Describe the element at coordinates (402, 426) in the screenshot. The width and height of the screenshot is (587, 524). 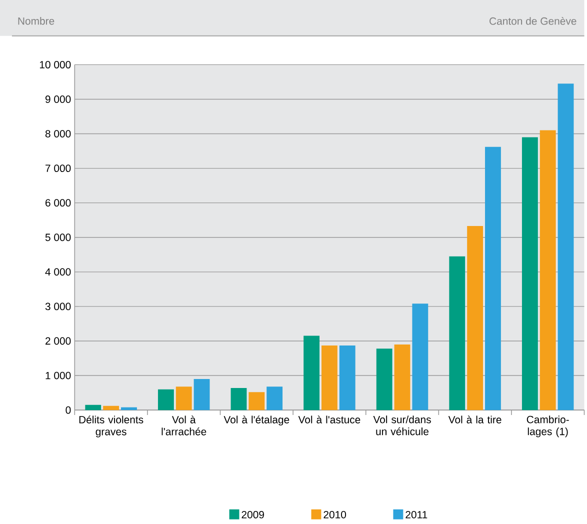
I see `x-tick-label: Vol sur/dans un véhicule` at that location.